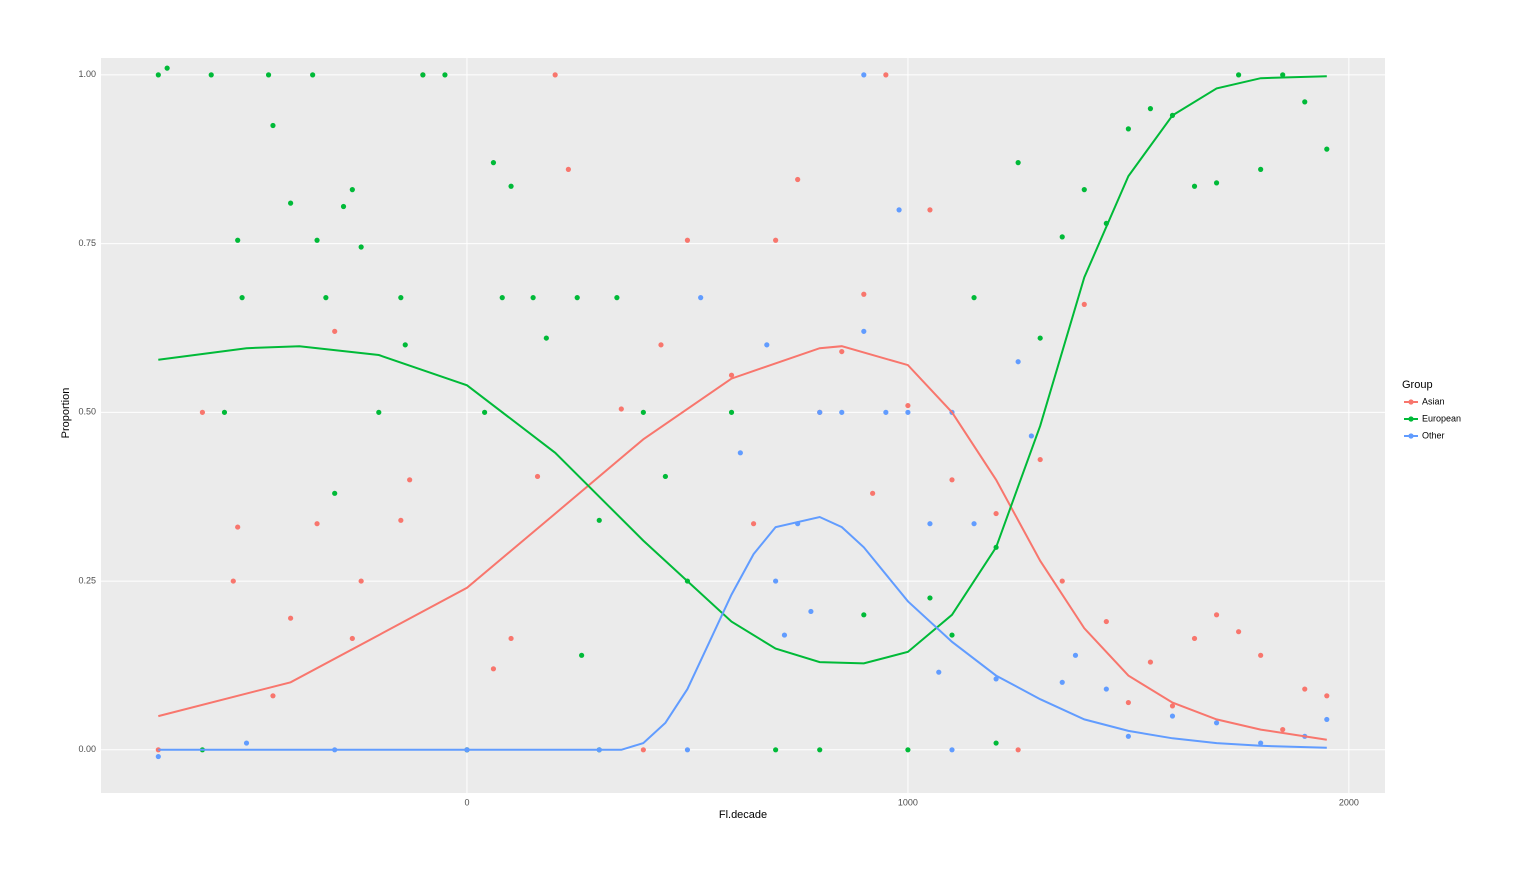 The image size is (1520, 881). What do you see at coordinates (87, 749) in the screenshot?
I see `y-tick-label: 0.00` at bounding box center [87, 749].